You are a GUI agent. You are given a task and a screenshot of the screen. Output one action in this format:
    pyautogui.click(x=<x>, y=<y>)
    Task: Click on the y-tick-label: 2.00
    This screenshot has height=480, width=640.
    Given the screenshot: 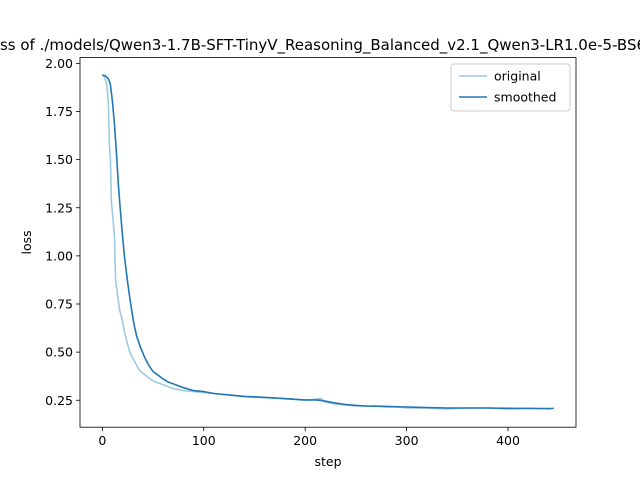 What is the action you would take?
    pyautogui.click(x=59, y=63)
    